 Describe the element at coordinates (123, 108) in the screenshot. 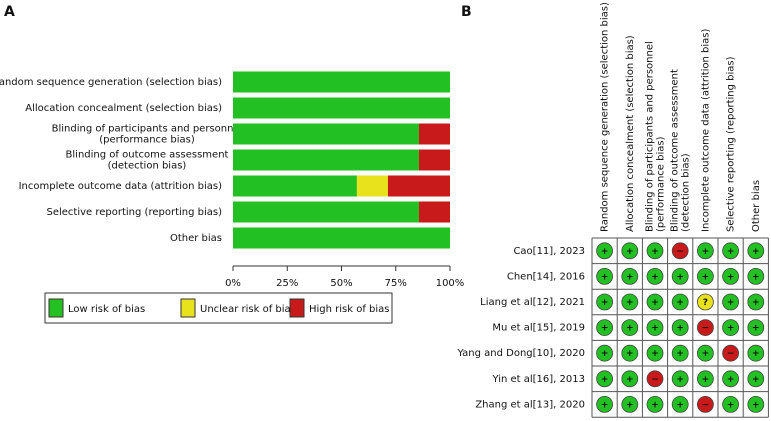

I see `category-label: Allocation concealment (selection bias)` at that location.